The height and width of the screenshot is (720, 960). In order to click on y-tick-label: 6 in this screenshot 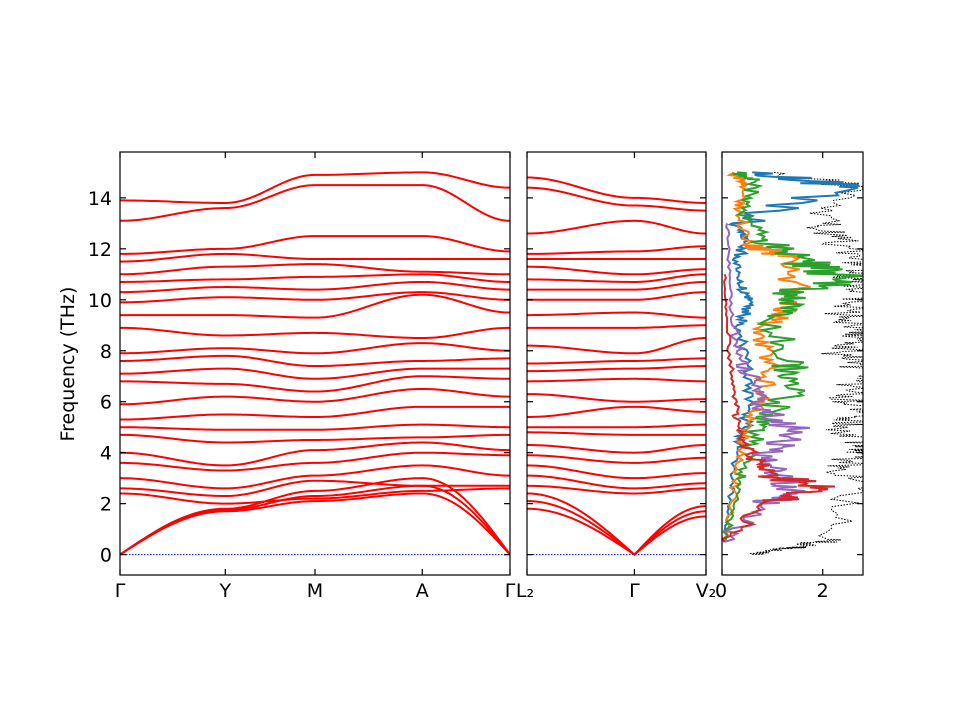, I will do `click(106, 403)`.